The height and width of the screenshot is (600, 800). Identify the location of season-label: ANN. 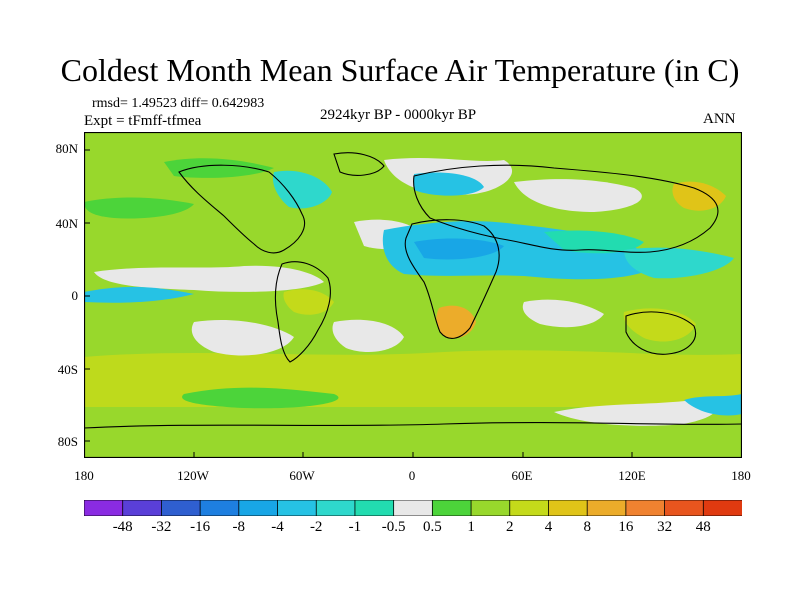
(719, 119).